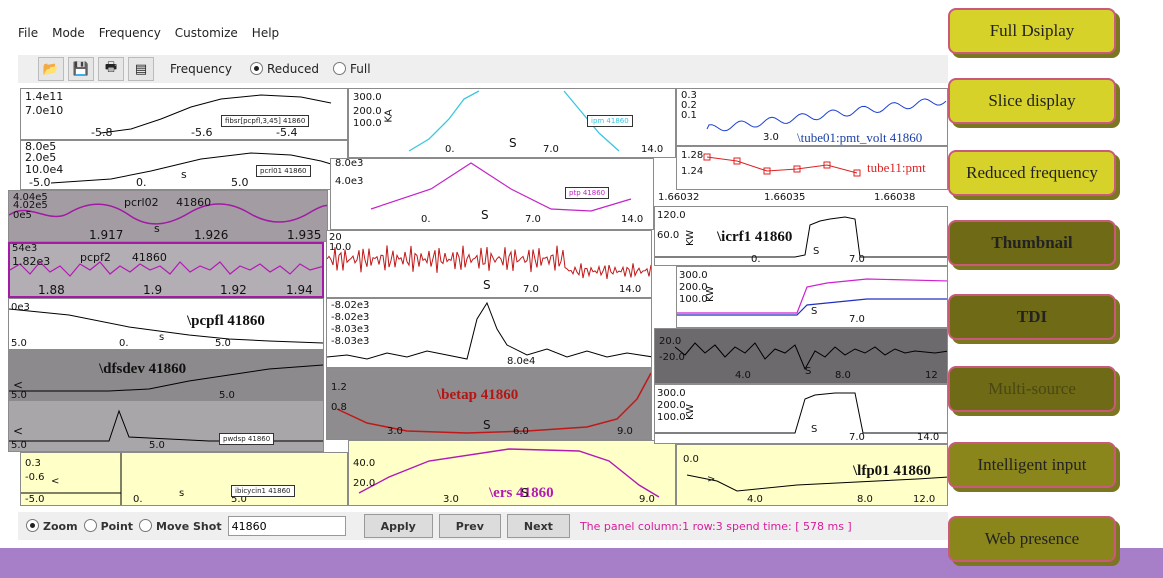  I want to click on menu-customize: Customize, so click(206, 33).